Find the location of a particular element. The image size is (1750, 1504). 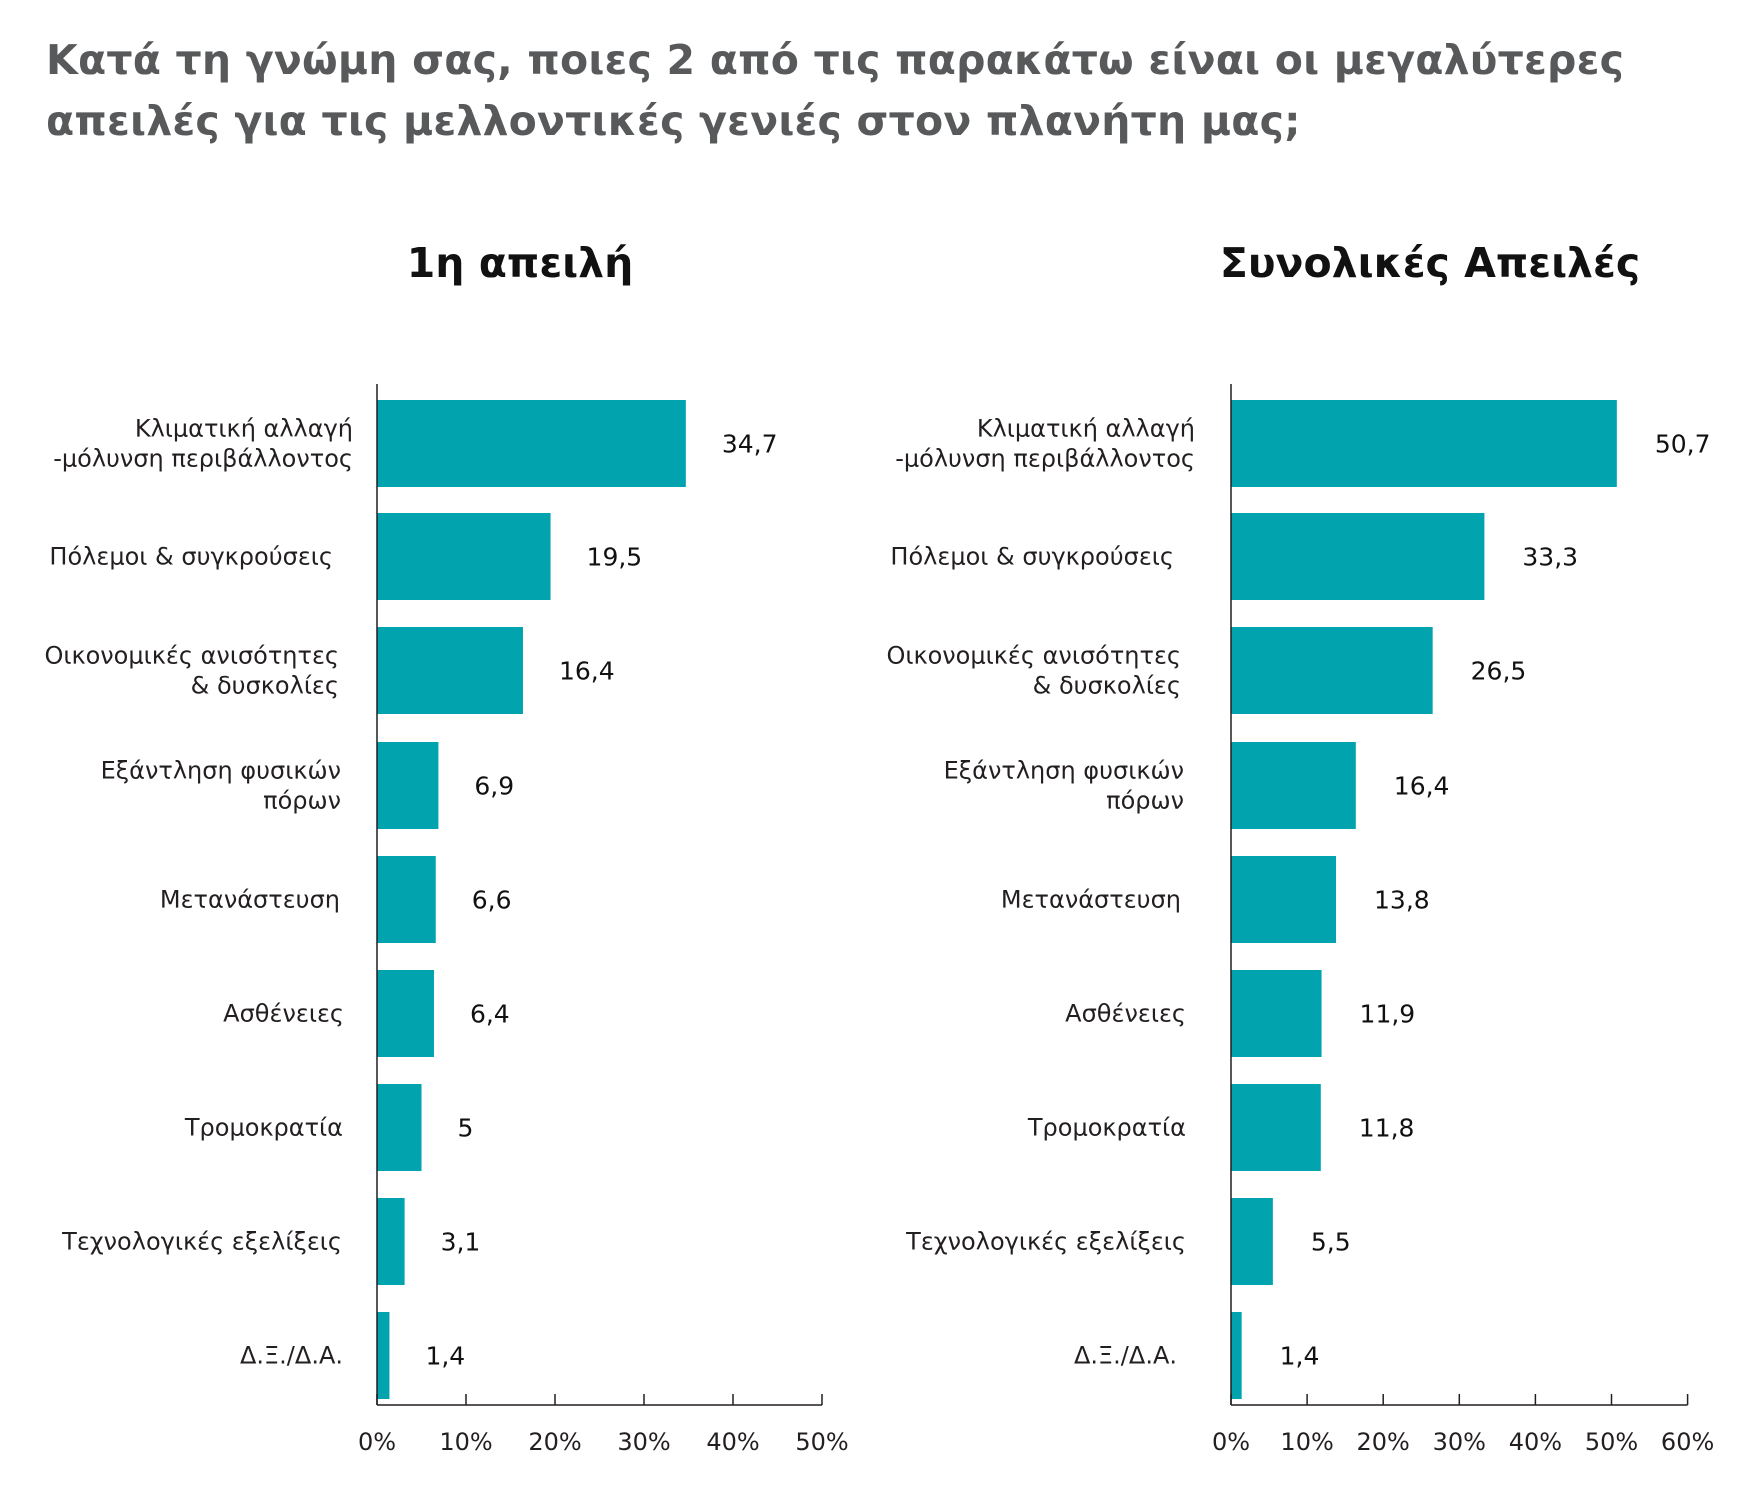

data-label: 11,9 is located at coordinates (1388, 1014).